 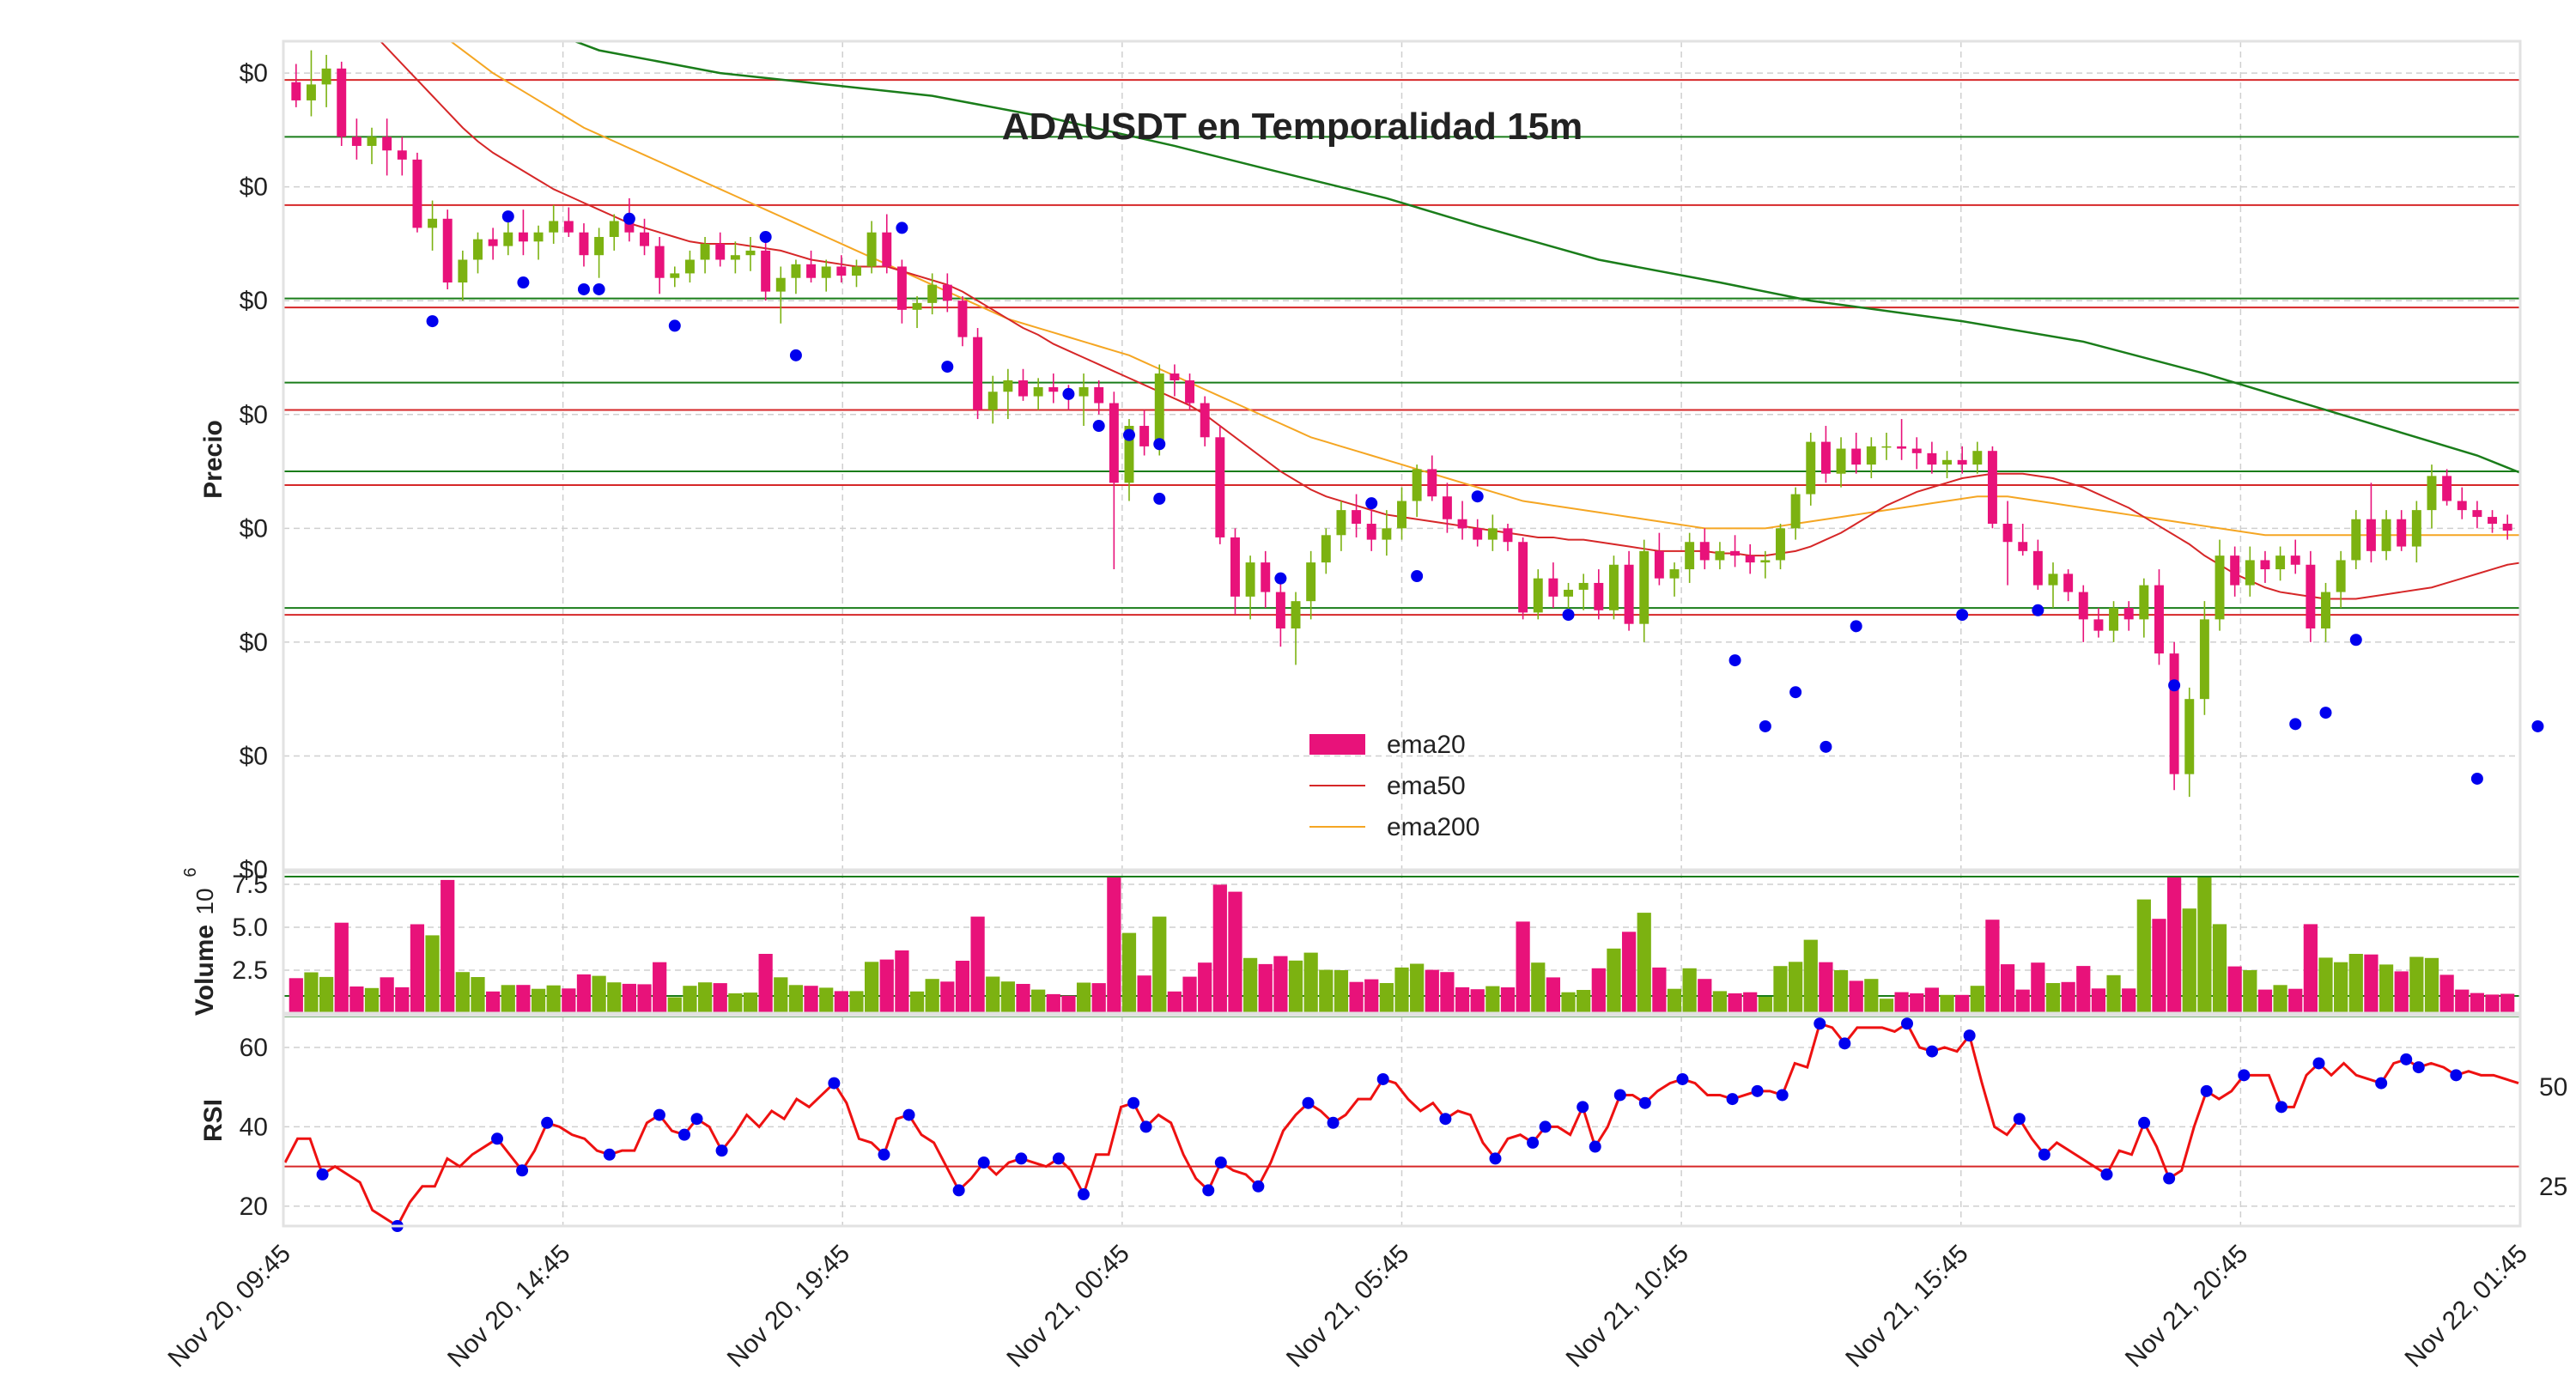 What do you see at coordinates (254, 1127) in the screenshot?
I see `rsi-tick-label: 40` at bounding box center [254, 1127].